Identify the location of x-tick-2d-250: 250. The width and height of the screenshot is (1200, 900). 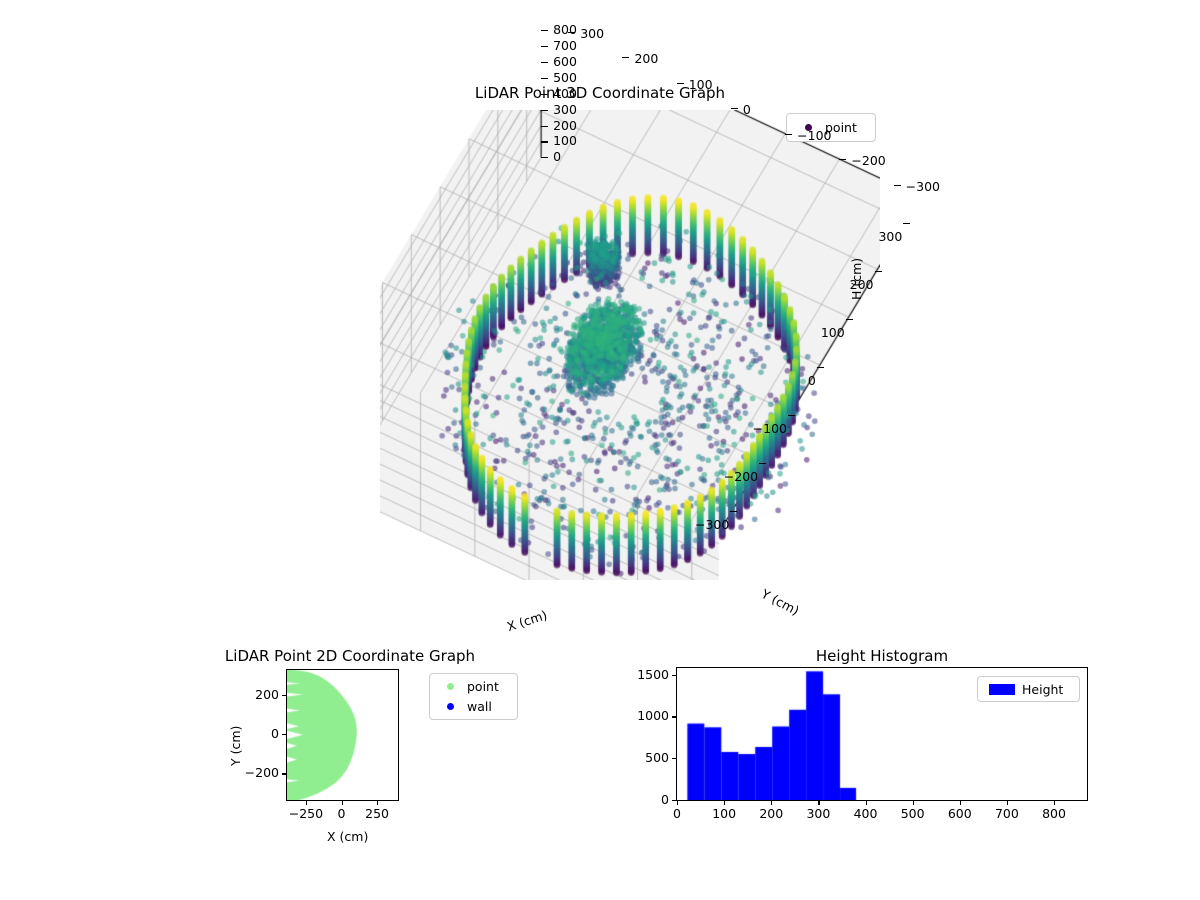
(377, 813).